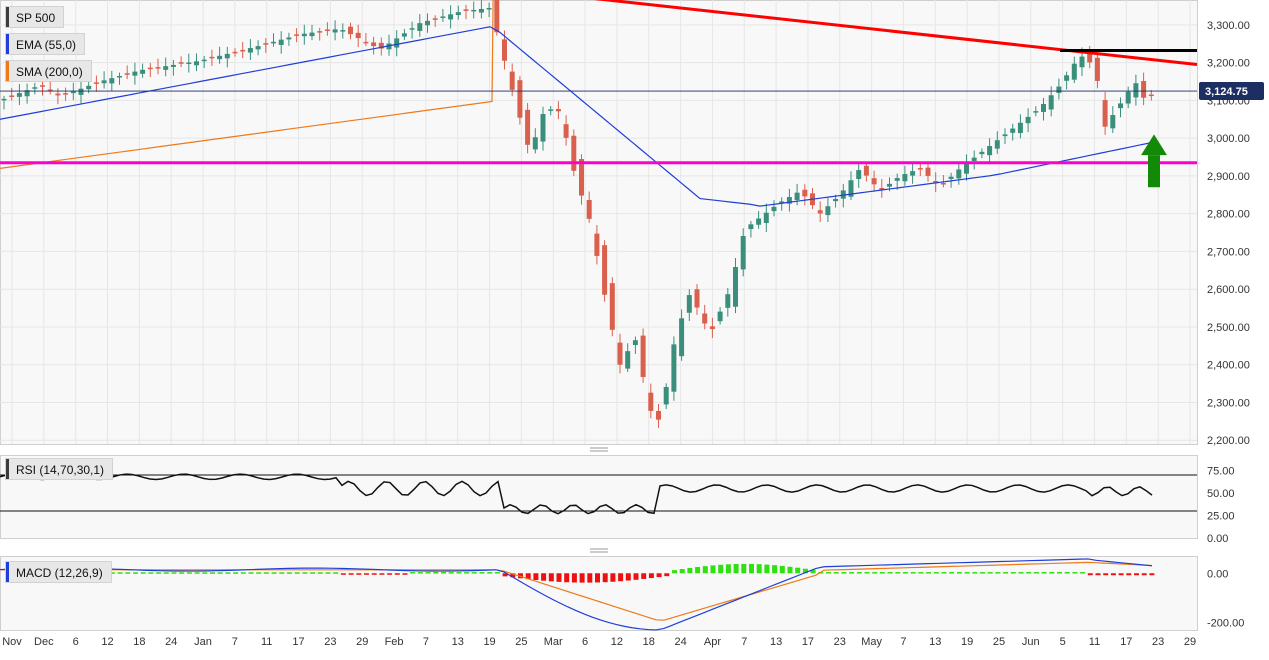  What do you see at coordinates (59, 469) in the screenshot?
I see `rsi-tag: RSI (14,70,30,1)` at bounding box center [59, 469].